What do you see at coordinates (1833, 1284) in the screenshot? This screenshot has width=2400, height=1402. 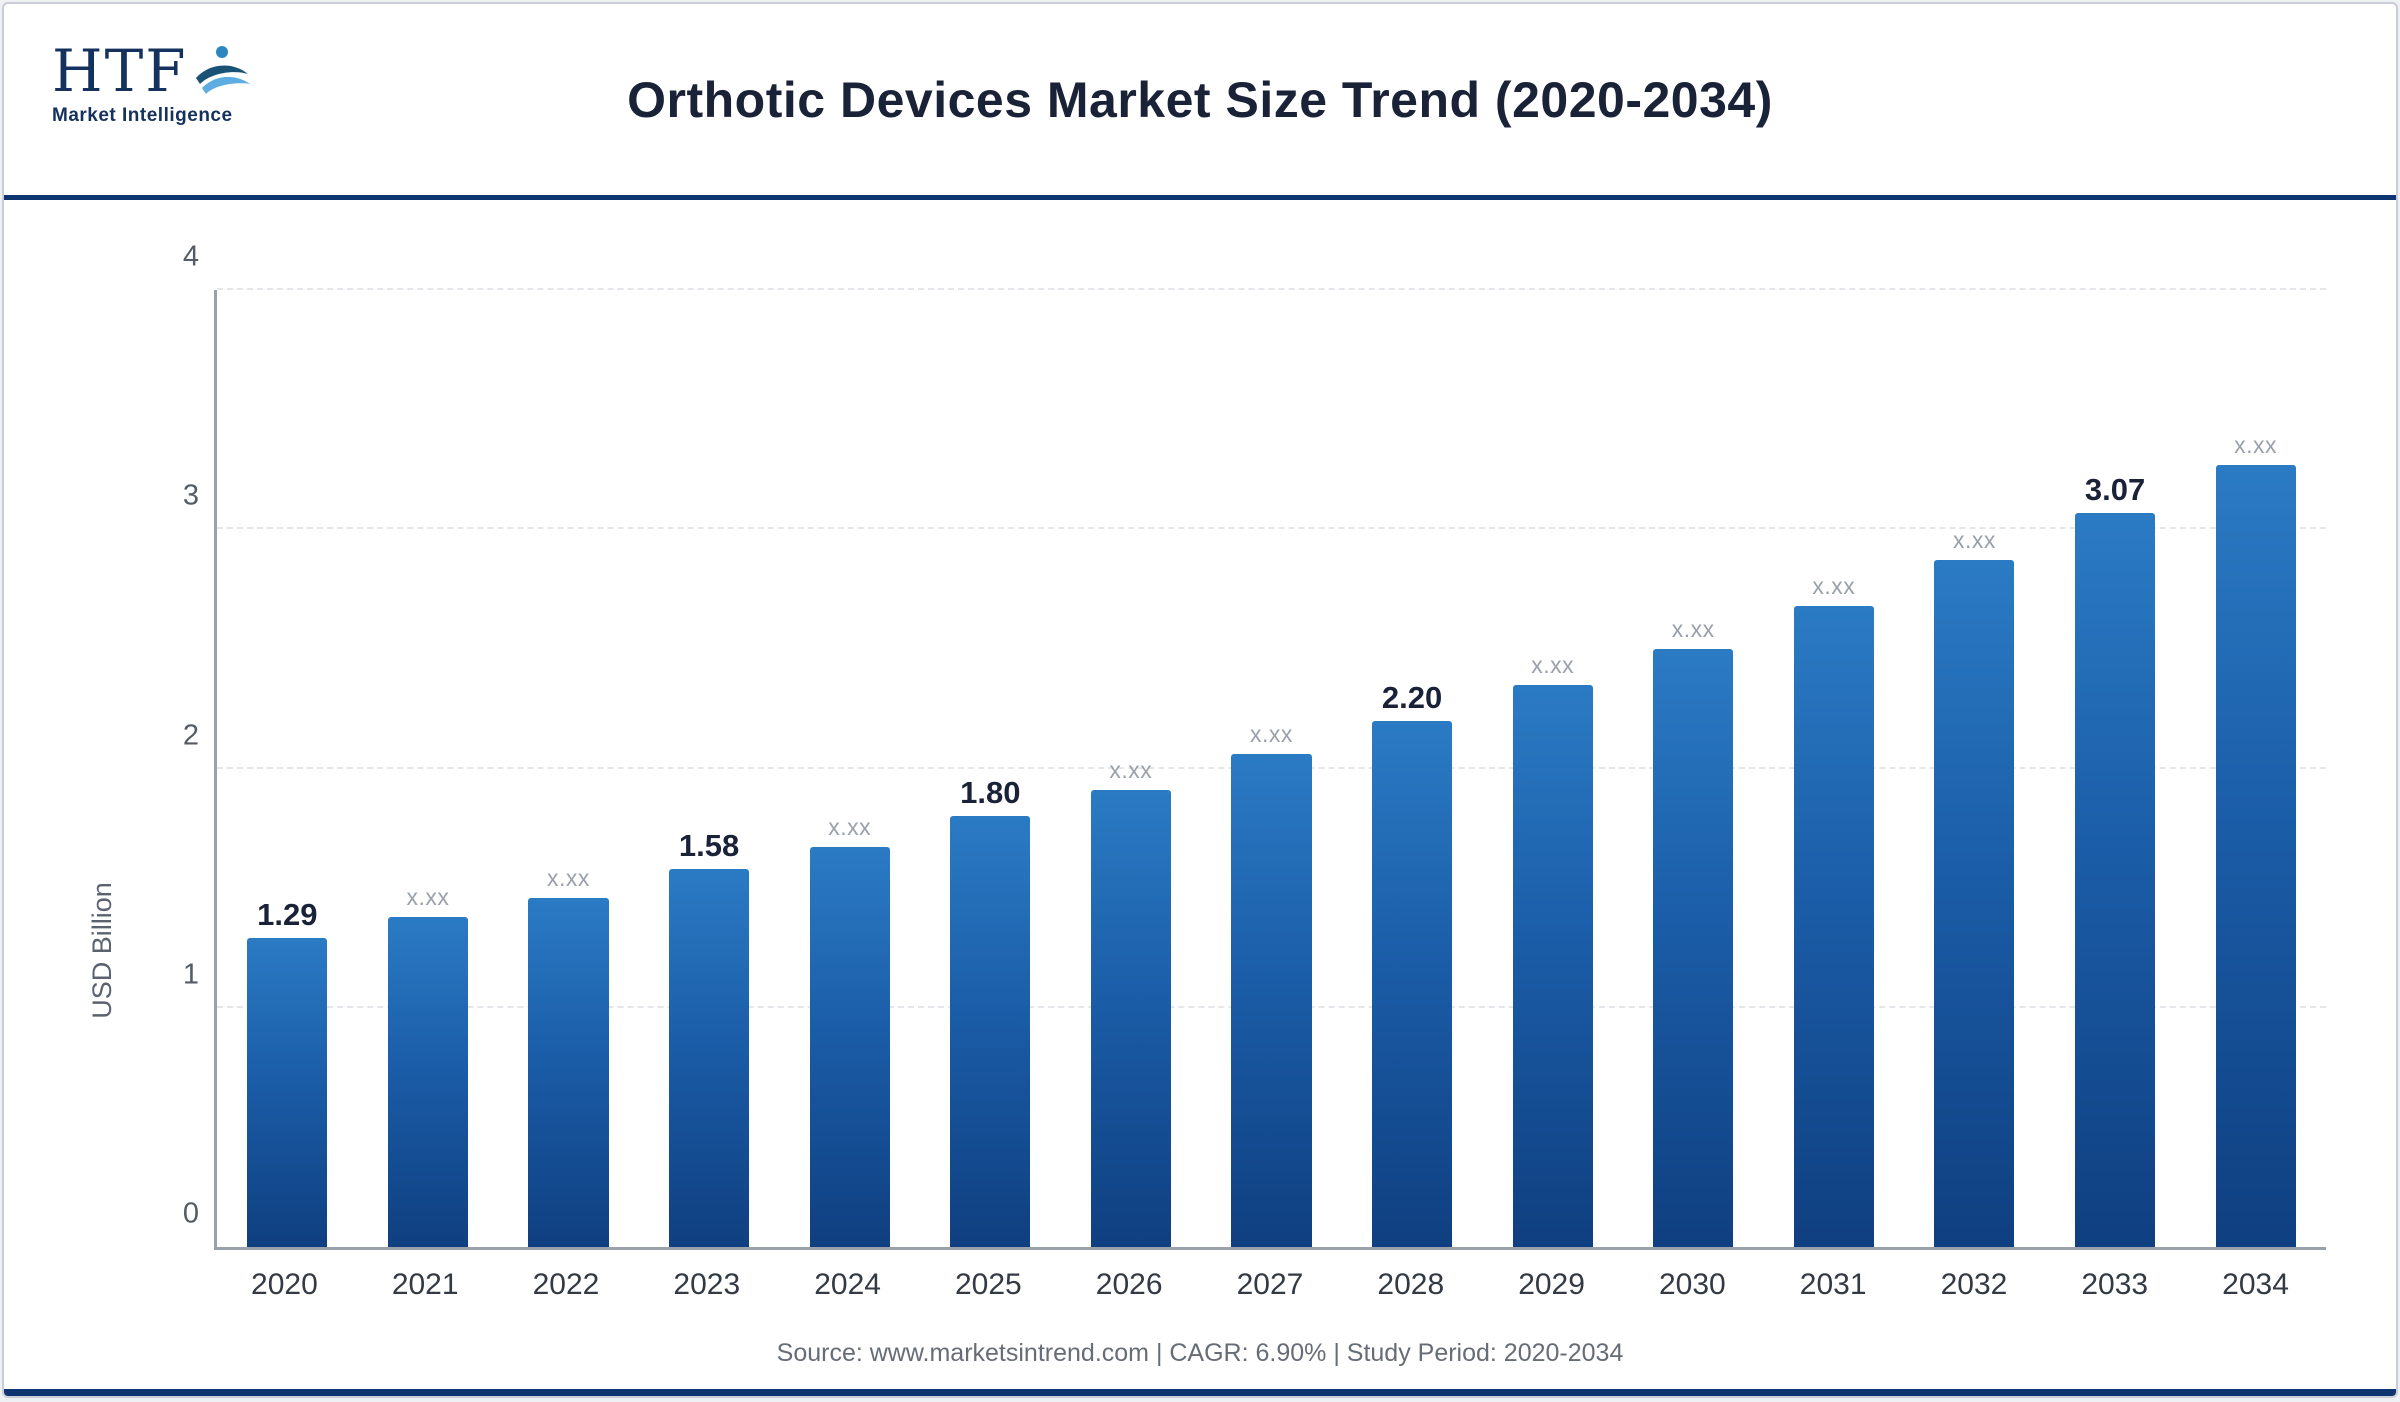 I see `x-tick-label-2031: 2031` at bounding box center [1833, 1284].